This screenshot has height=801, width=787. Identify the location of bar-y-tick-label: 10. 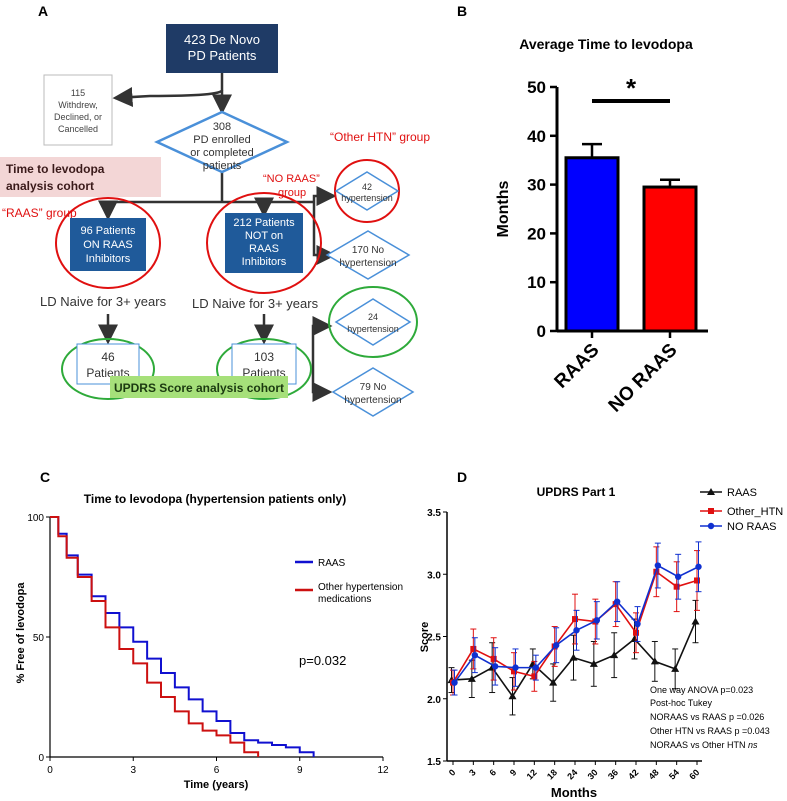
(536, 282).